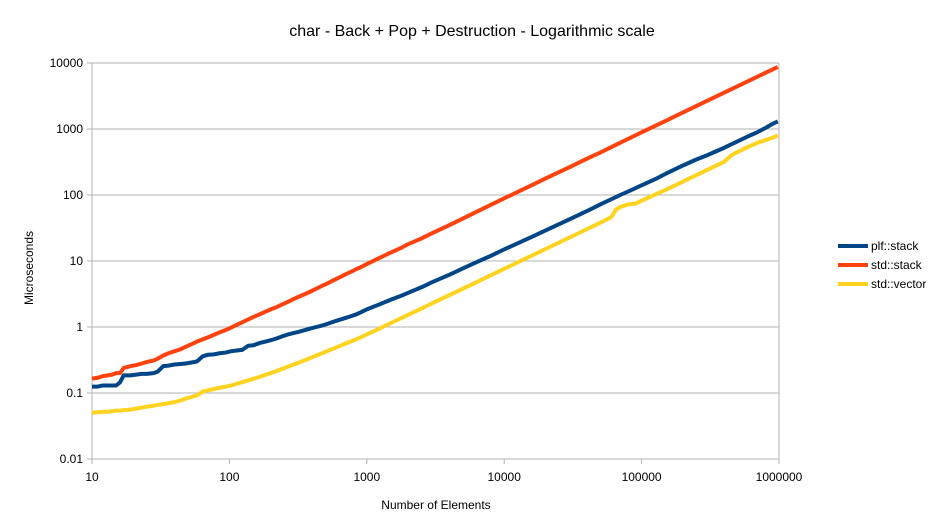 The image size is (945, 531). Describe the element at coordinates (29, 268) in the screenshot. I see `y-axis-title: Microseconds` at that location.